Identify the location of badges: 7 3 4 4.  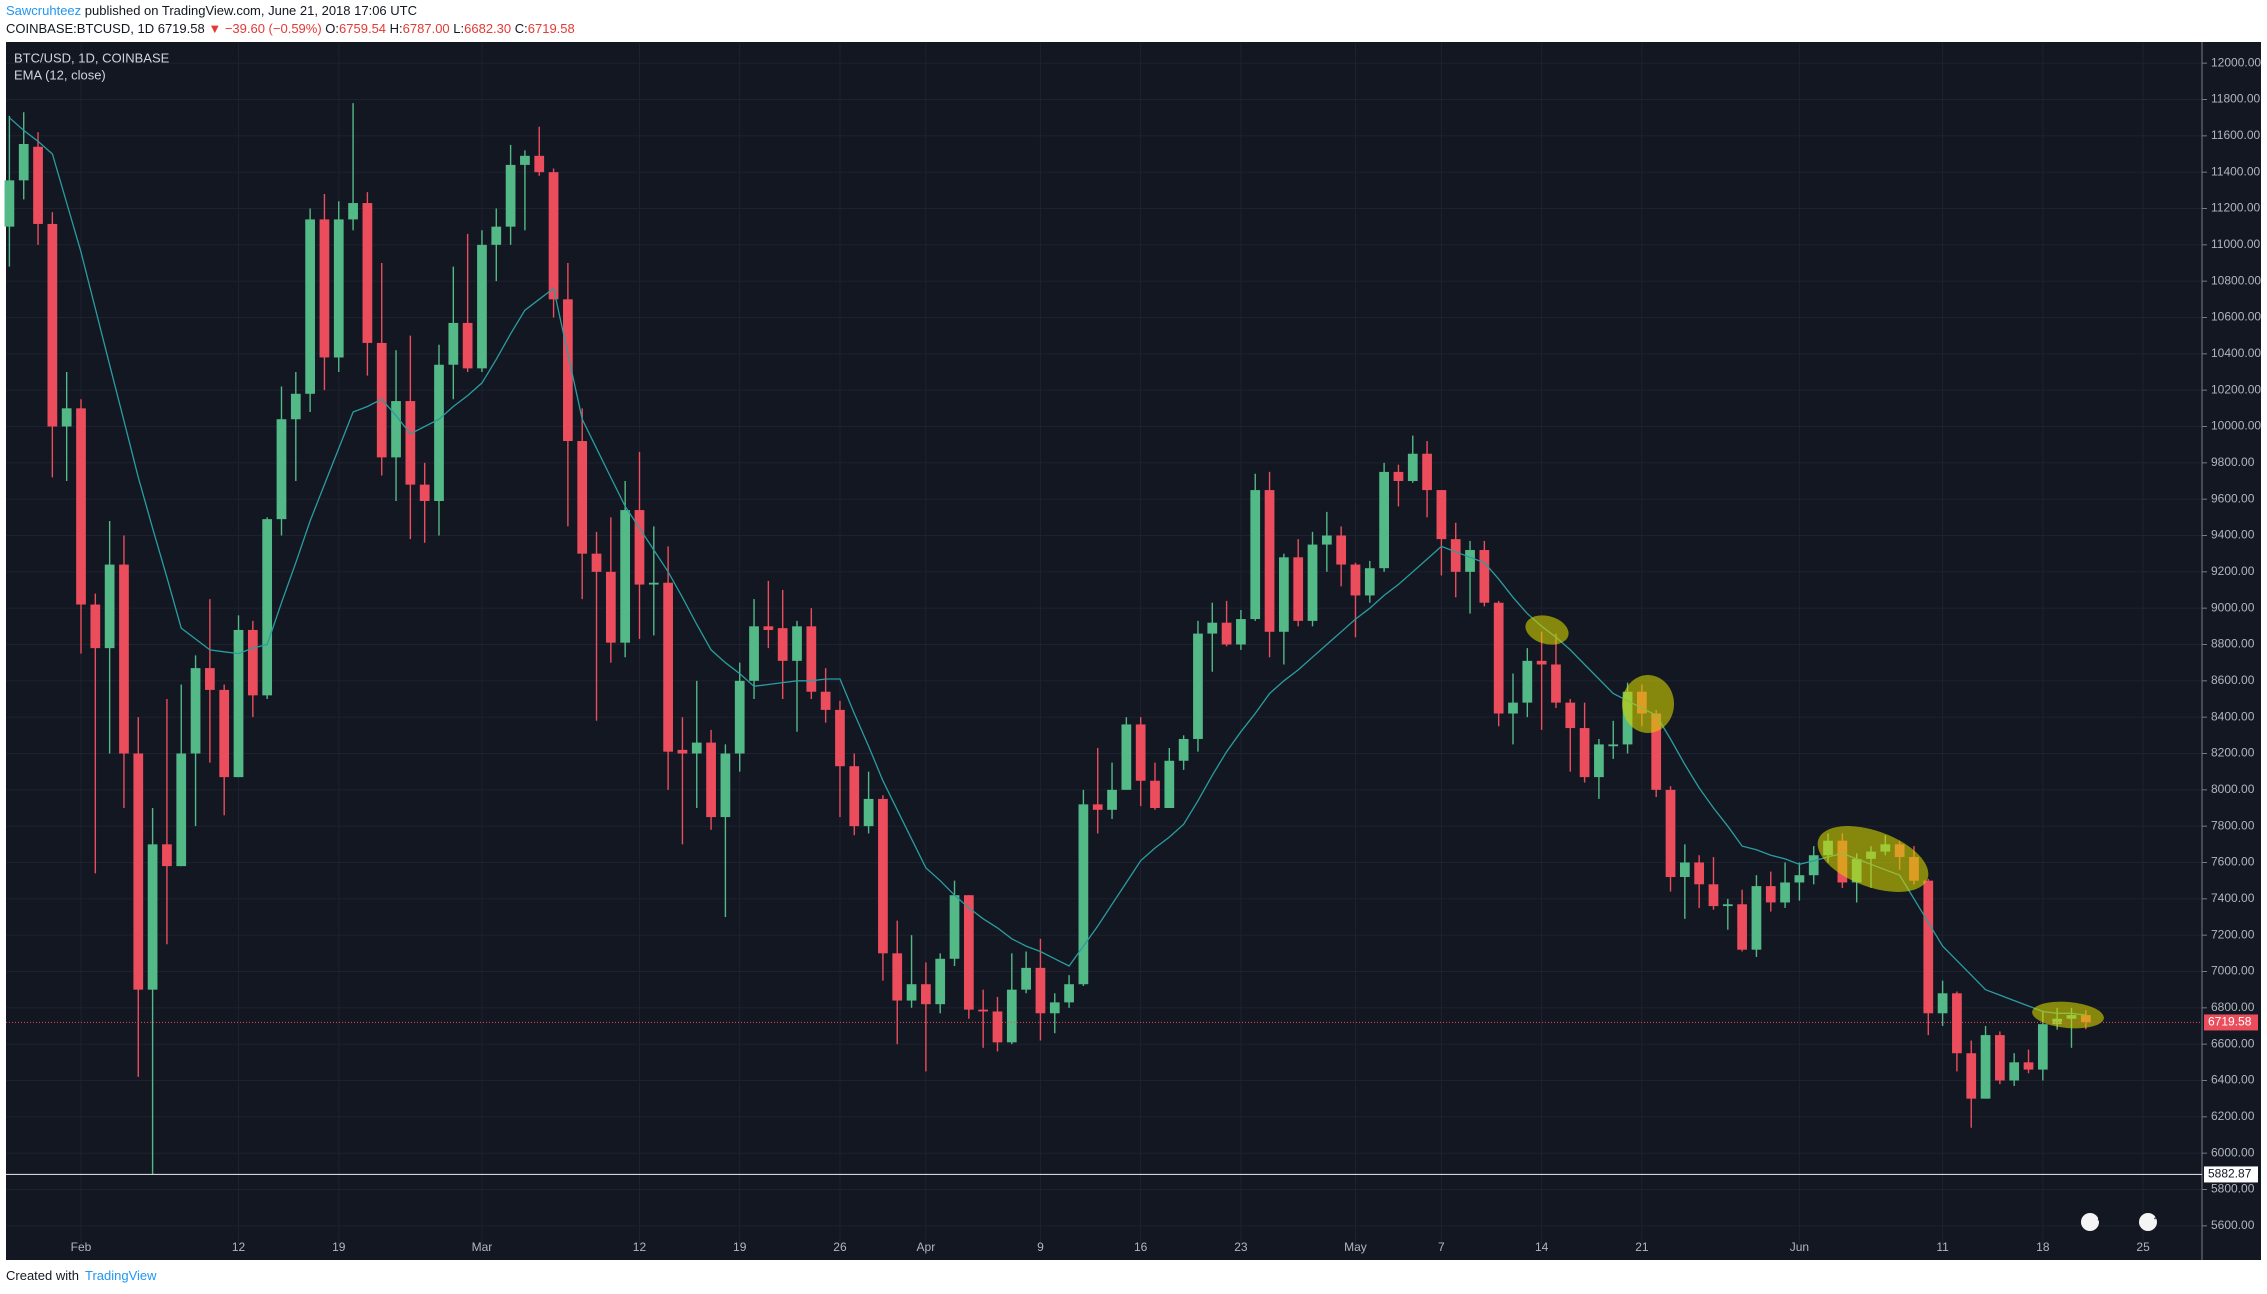
(2125, 1222).